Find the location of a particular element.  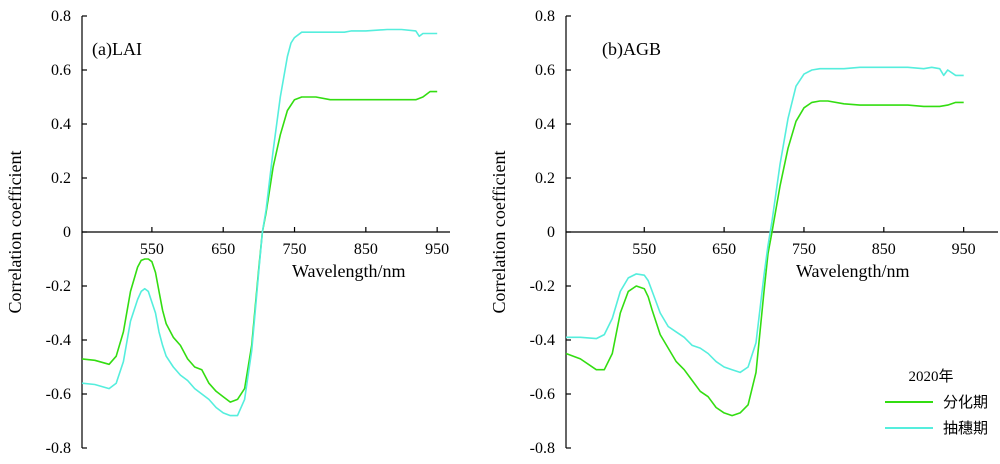

legend-title: 2020年 is located at coordinates (930, 376).